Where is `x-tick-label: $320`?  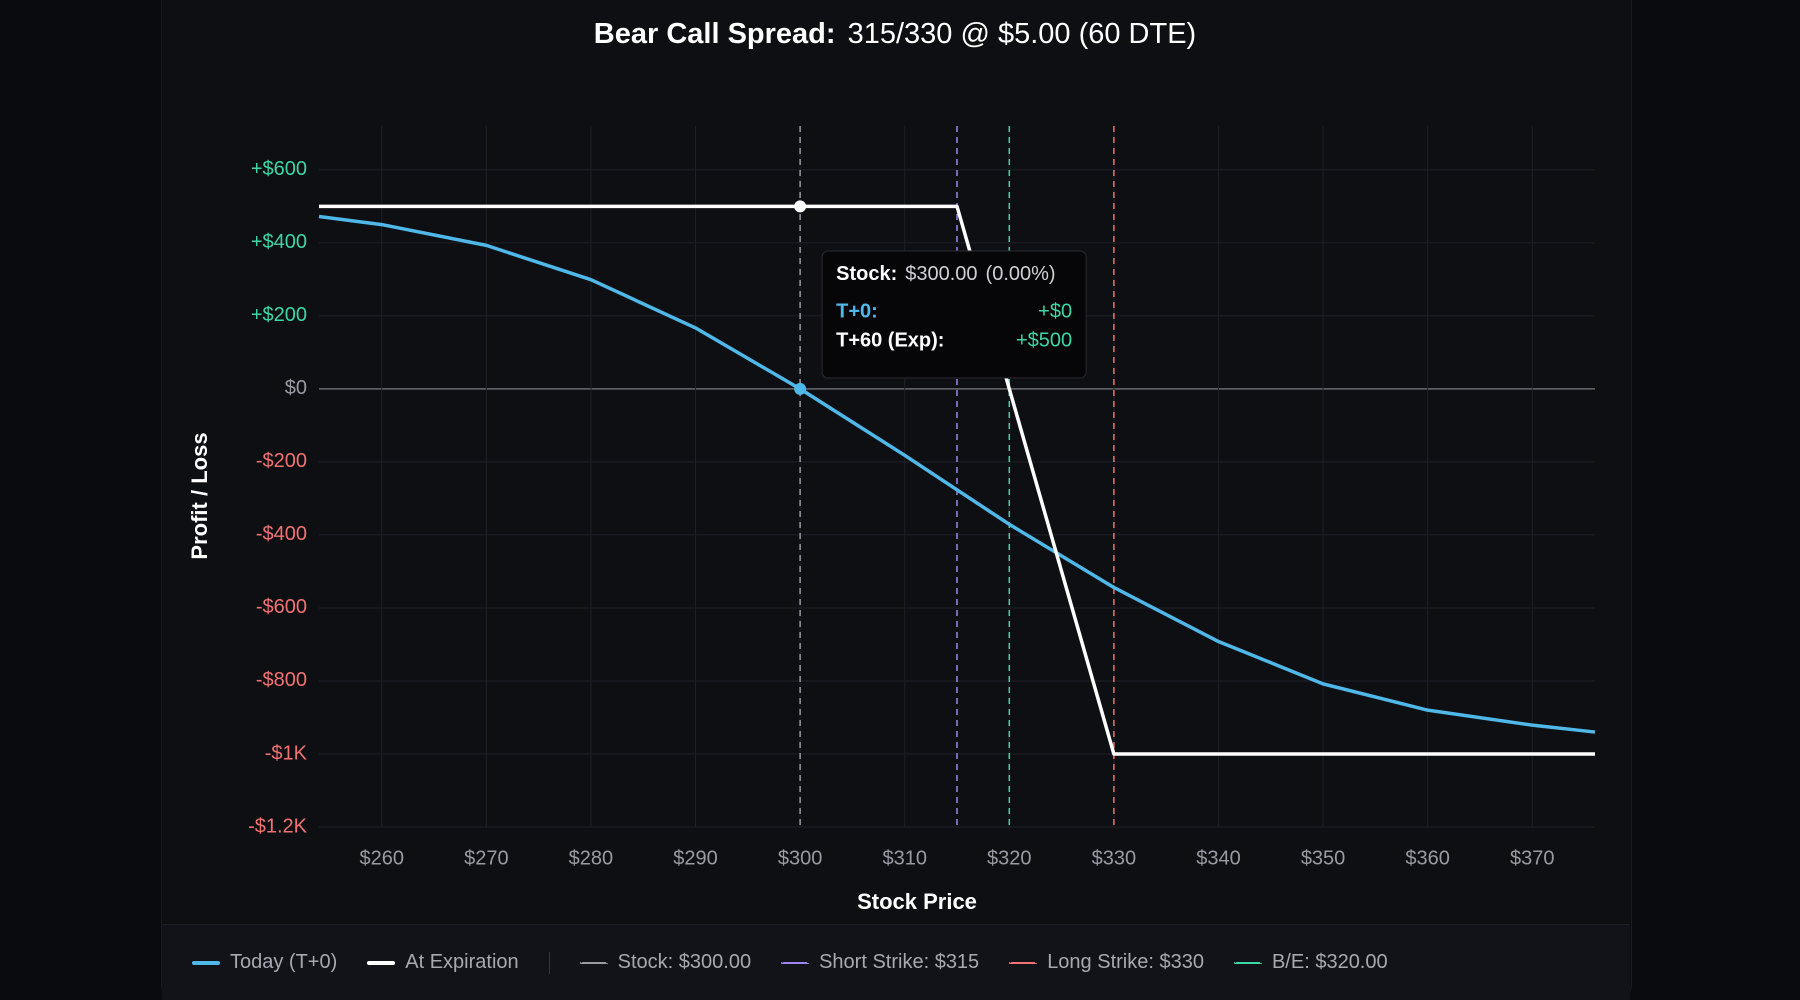 x-tick-label: $320 is located at coordinates (1009, 858).